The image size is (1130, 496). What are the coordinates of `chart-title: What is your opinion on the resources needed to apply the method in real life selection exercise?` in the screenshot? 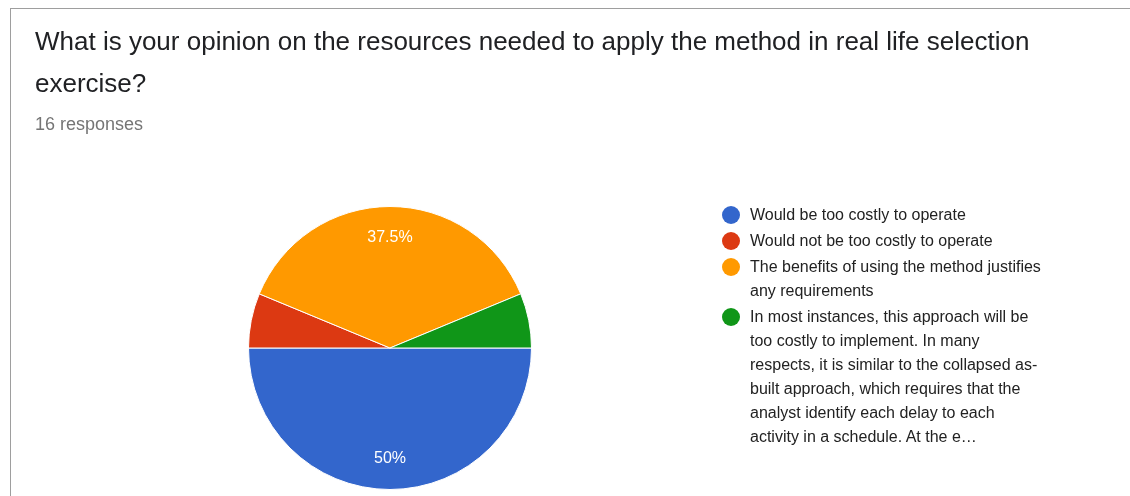 It's located at (533, 62).